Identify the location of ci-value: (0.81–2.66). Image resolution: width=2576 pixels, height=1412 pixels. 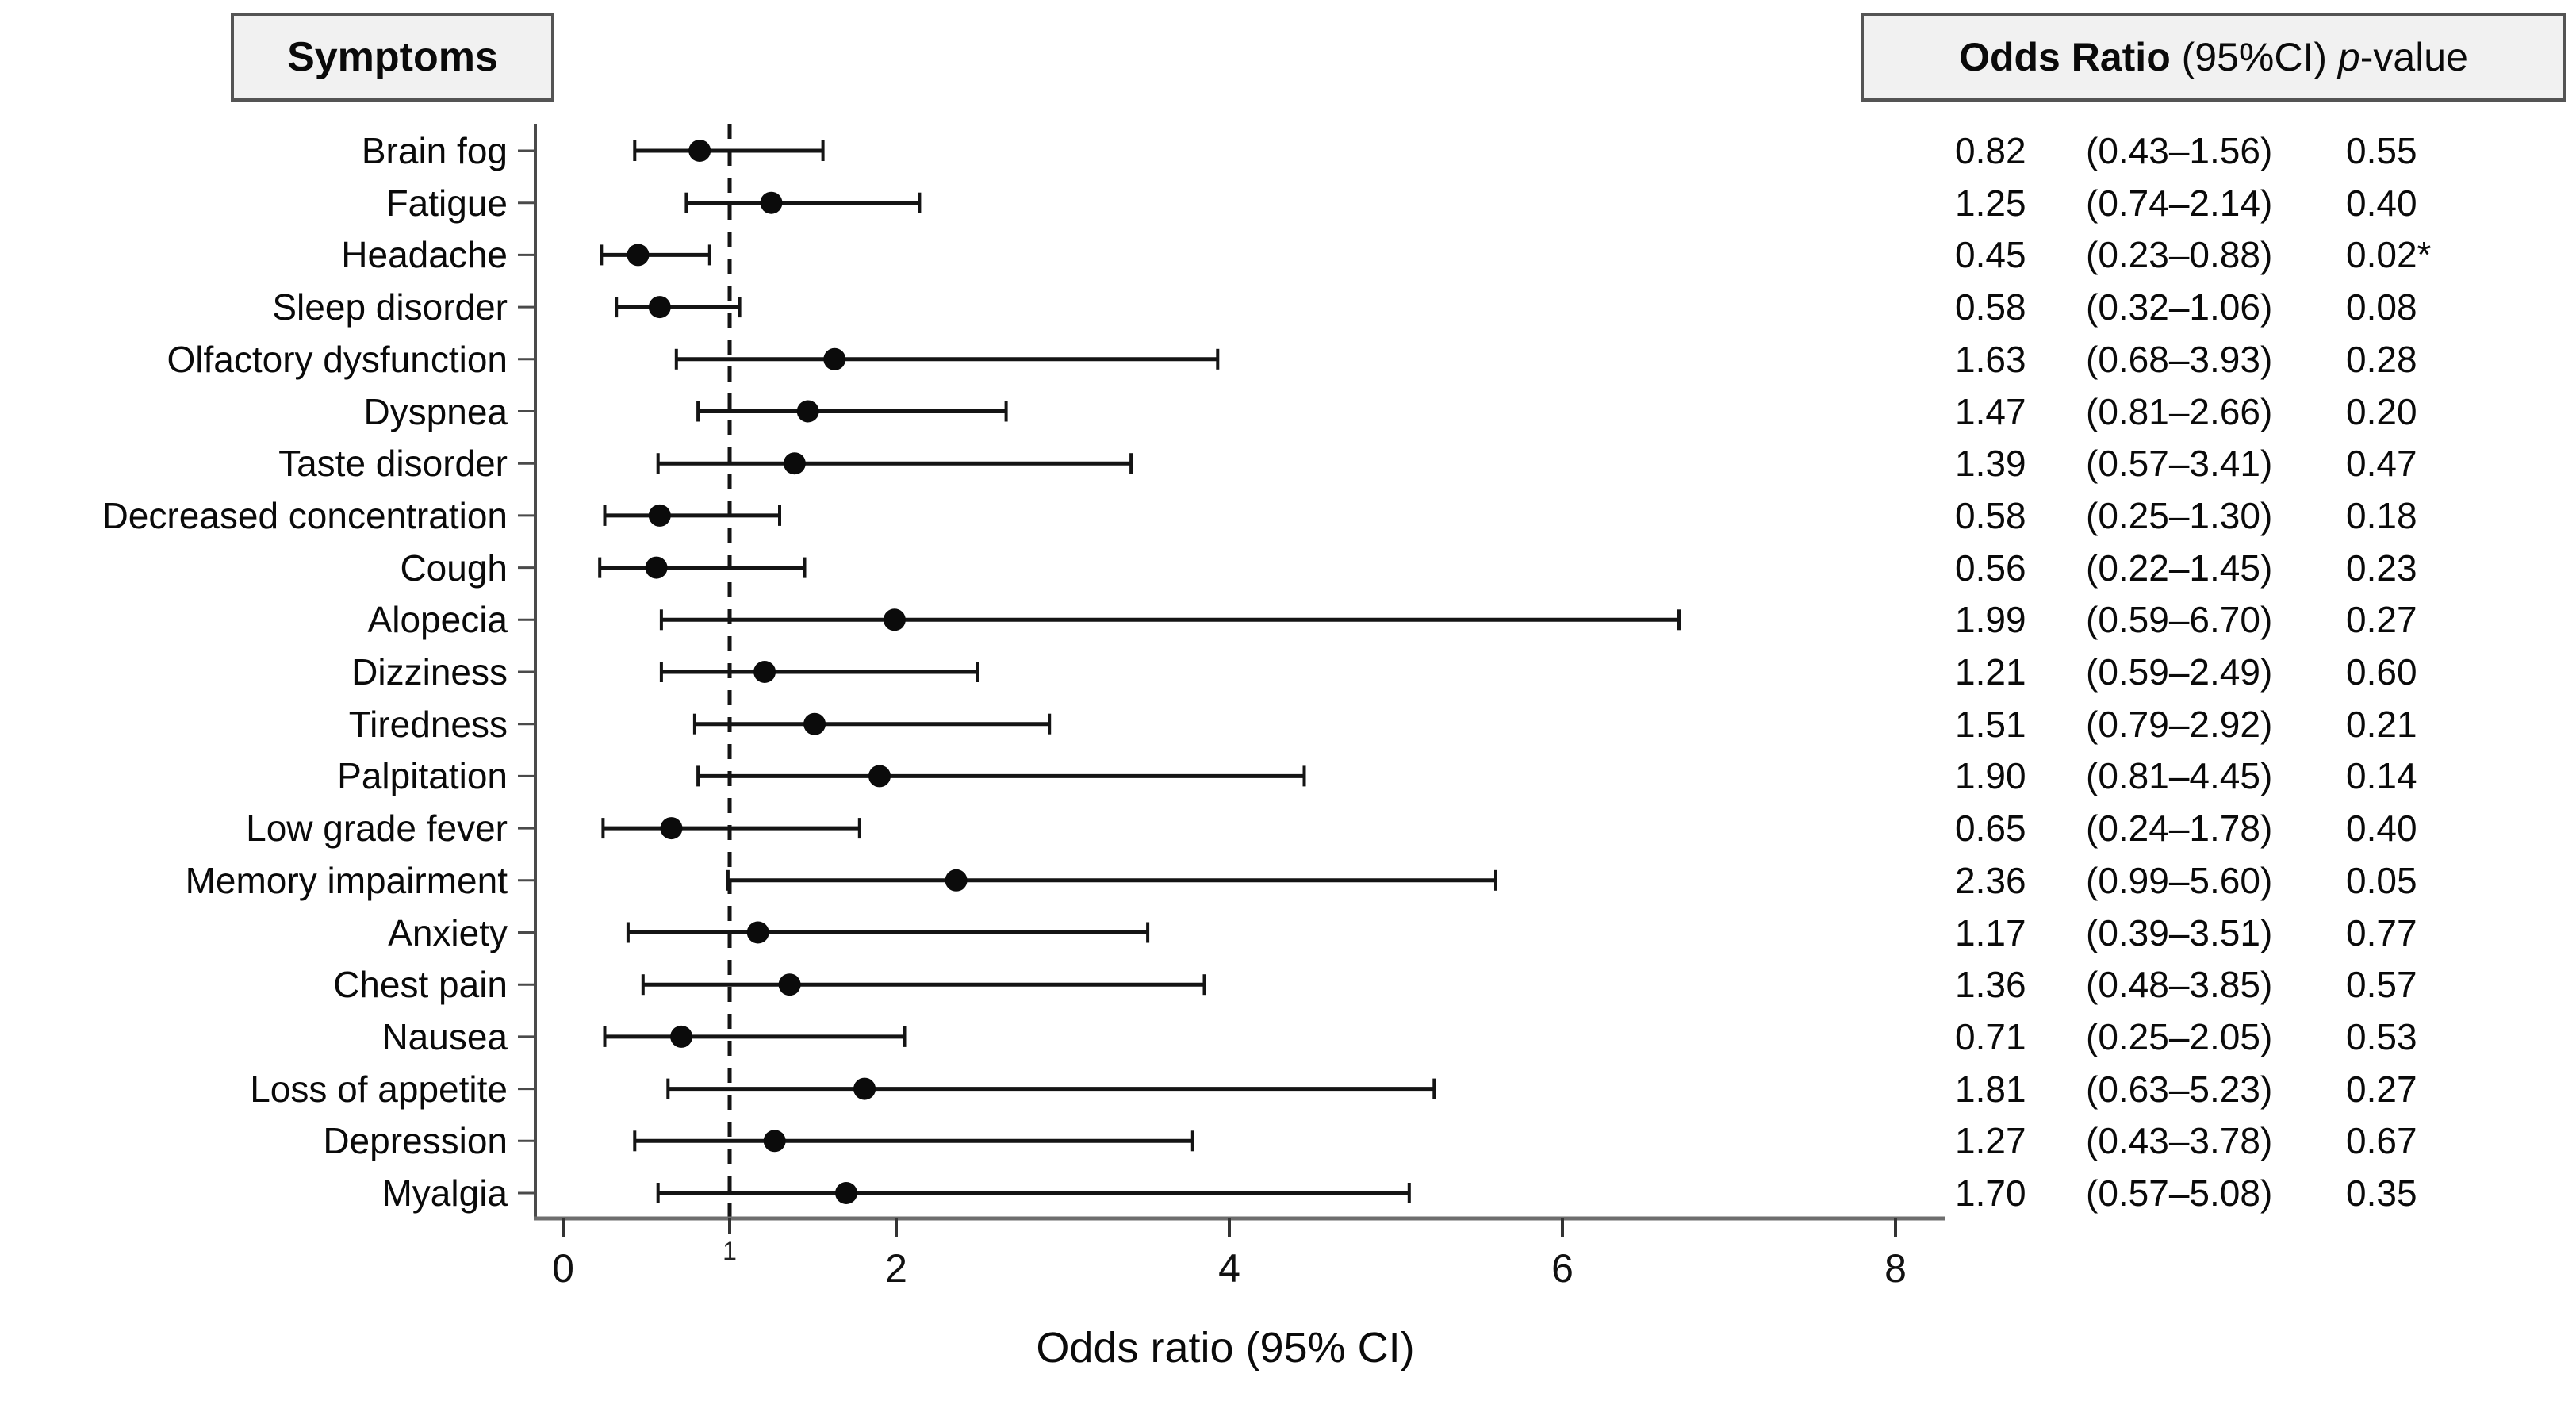
(2179, 411).